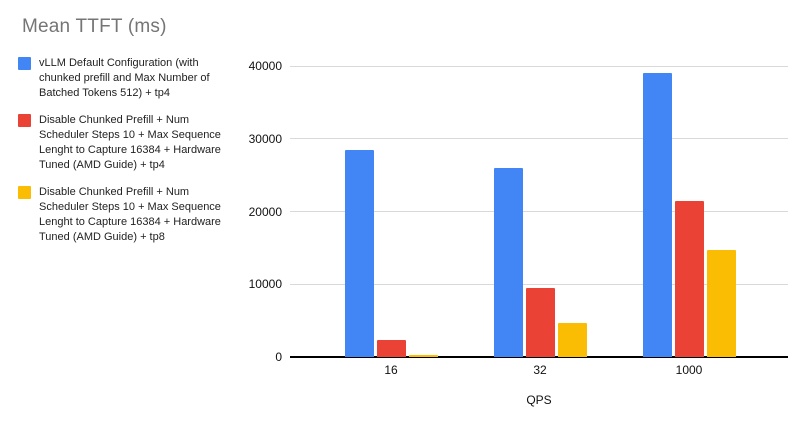  Describe the element at coordinates (94, 26) in the screenshot. I see `chart-title: Mean TTFT (ms)` at that location.